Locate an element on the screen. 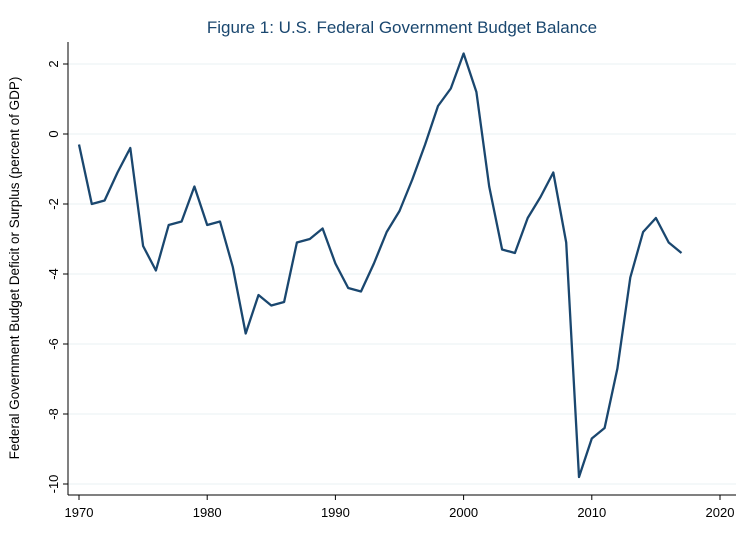 The height and width of the screenshot is (549, 756). x-tick-label: 2020 is located at coordinates (720, 512).